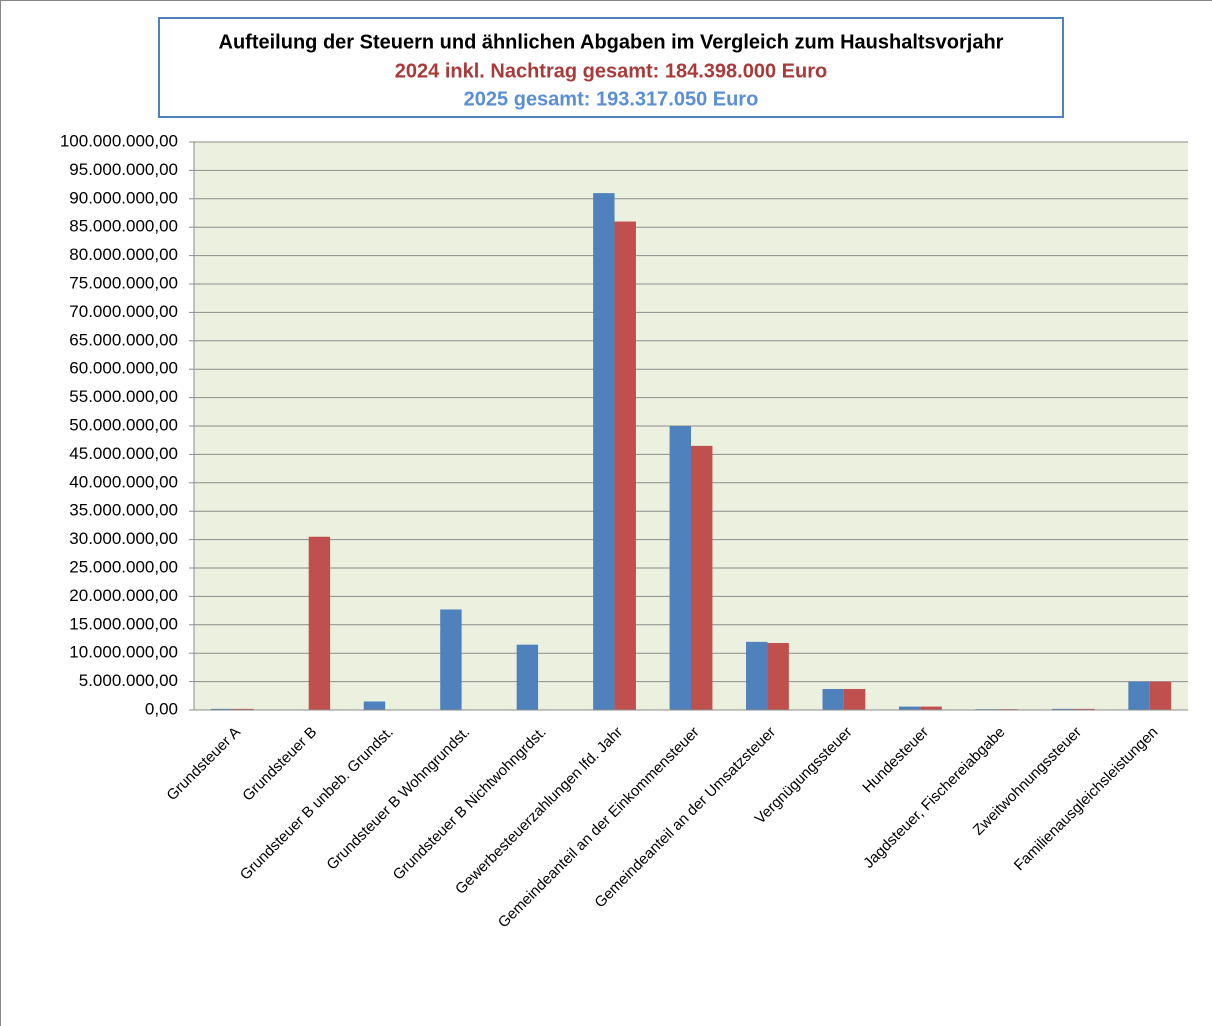 The width and height of the screenshot is (1212, 1026). What do you see at coordinates (123, 226) in the screenshot?
I see `y-tick-label: 85.000.000,00` at bounding box center [123, 226].